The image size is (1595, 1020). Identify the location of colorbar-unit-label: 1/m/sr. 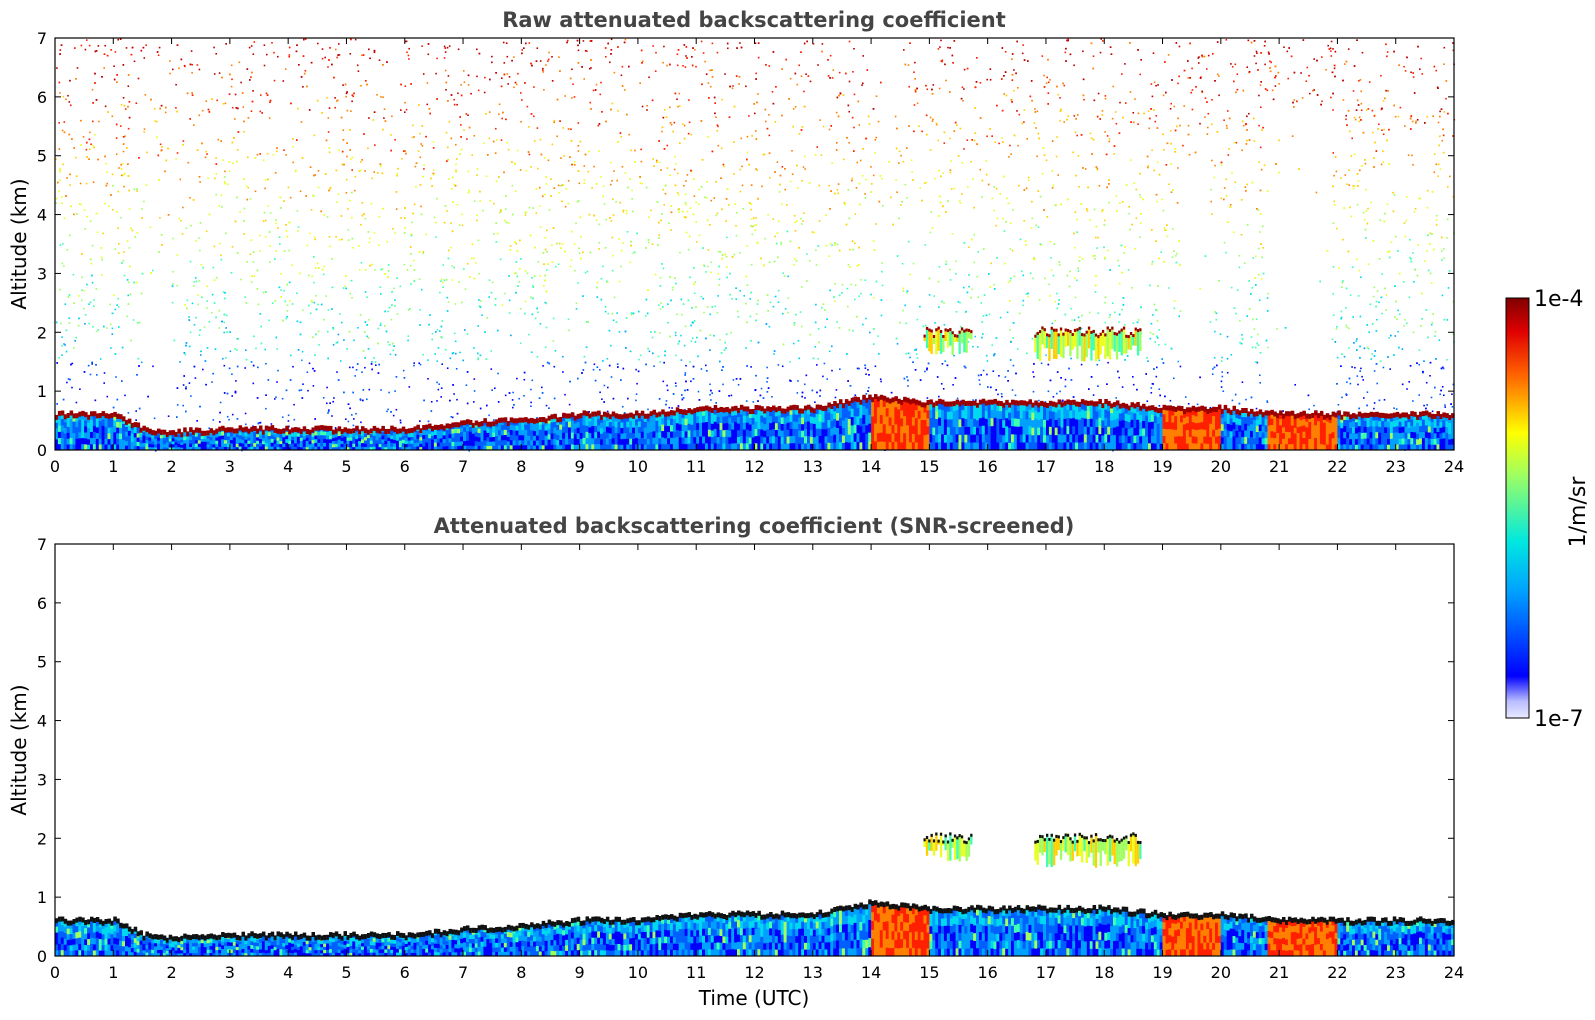
(1578, 512).